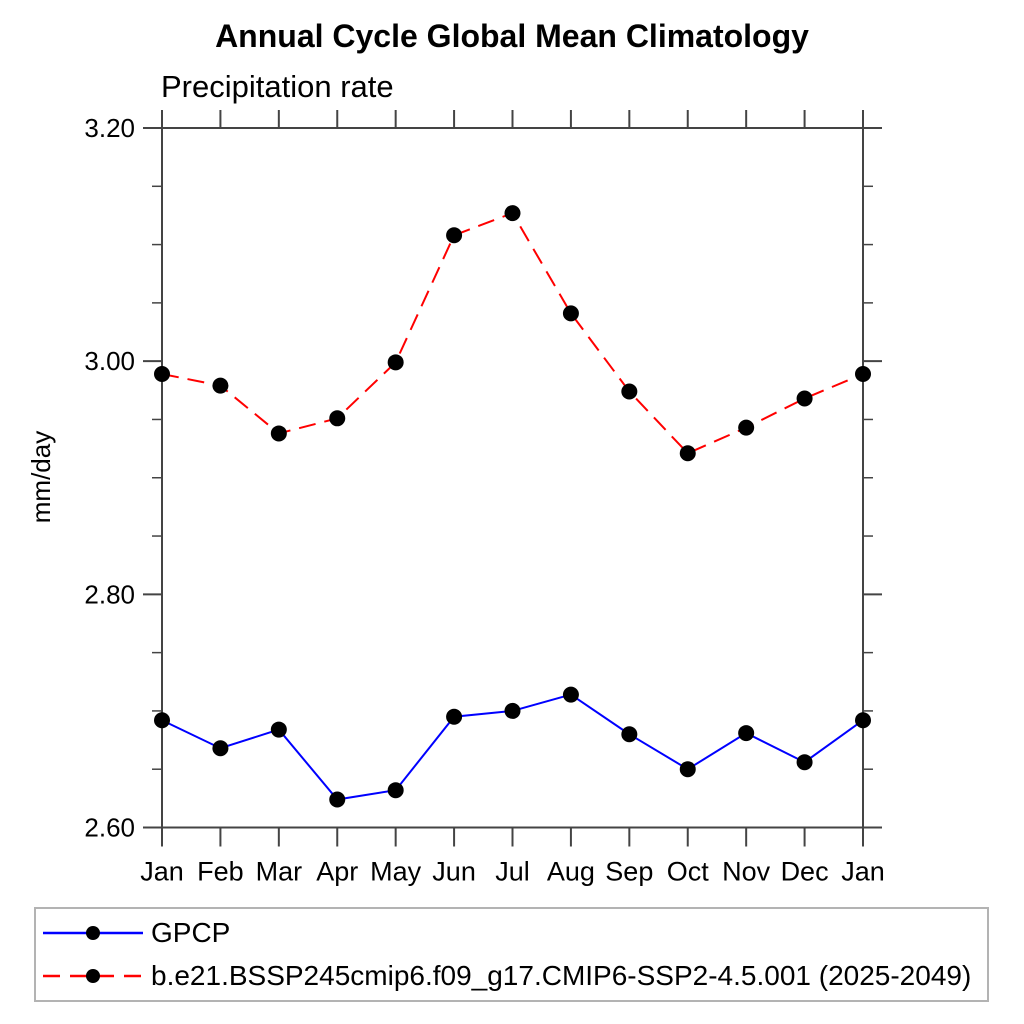  What do you see at coordinates (279, 872) in the screenshot?
I see `x-tick-label: Mar` at bounding box center [279, 872].